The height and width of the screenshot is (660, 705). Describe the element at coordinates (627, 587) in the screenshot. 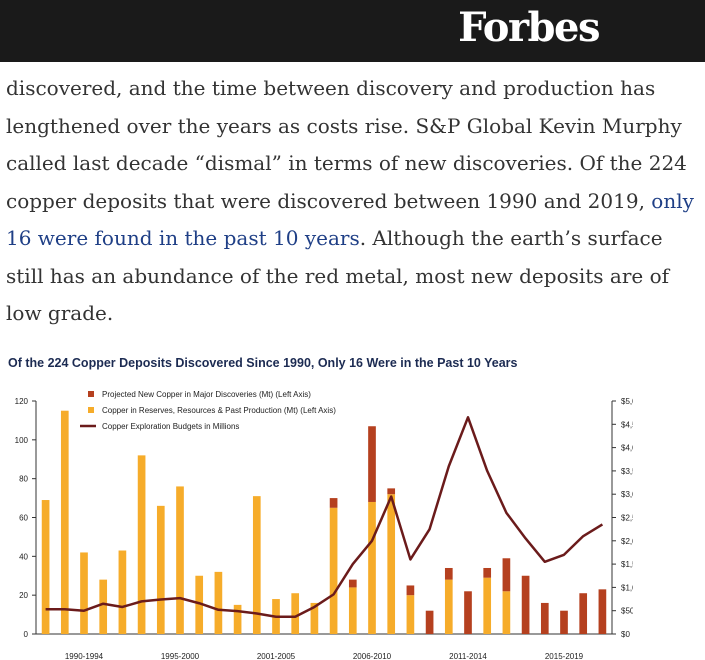

I see `right-axis-tick-label: $1,000` at that location.